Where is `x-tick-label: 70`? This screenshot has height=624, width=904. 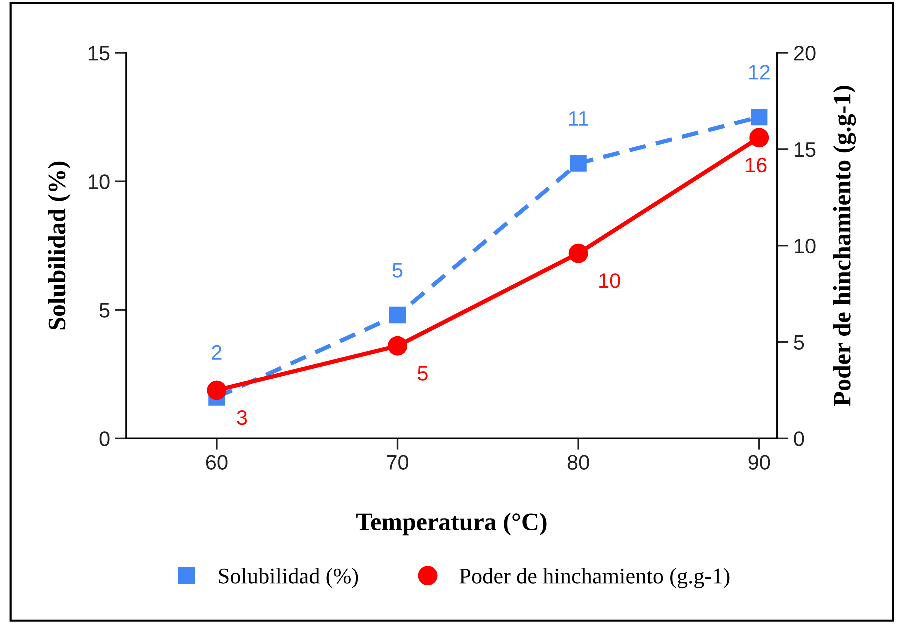 x-tick-label: 70 is located at coordinates (398, 462).